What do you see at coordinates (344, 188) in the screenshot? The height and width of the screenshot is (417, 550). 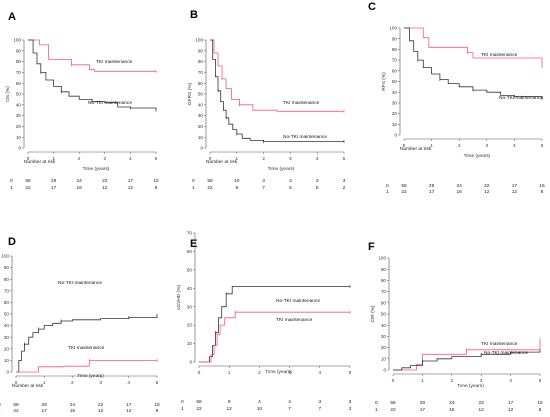 I see `risk-count: 2` at bounding box center [344, 188].